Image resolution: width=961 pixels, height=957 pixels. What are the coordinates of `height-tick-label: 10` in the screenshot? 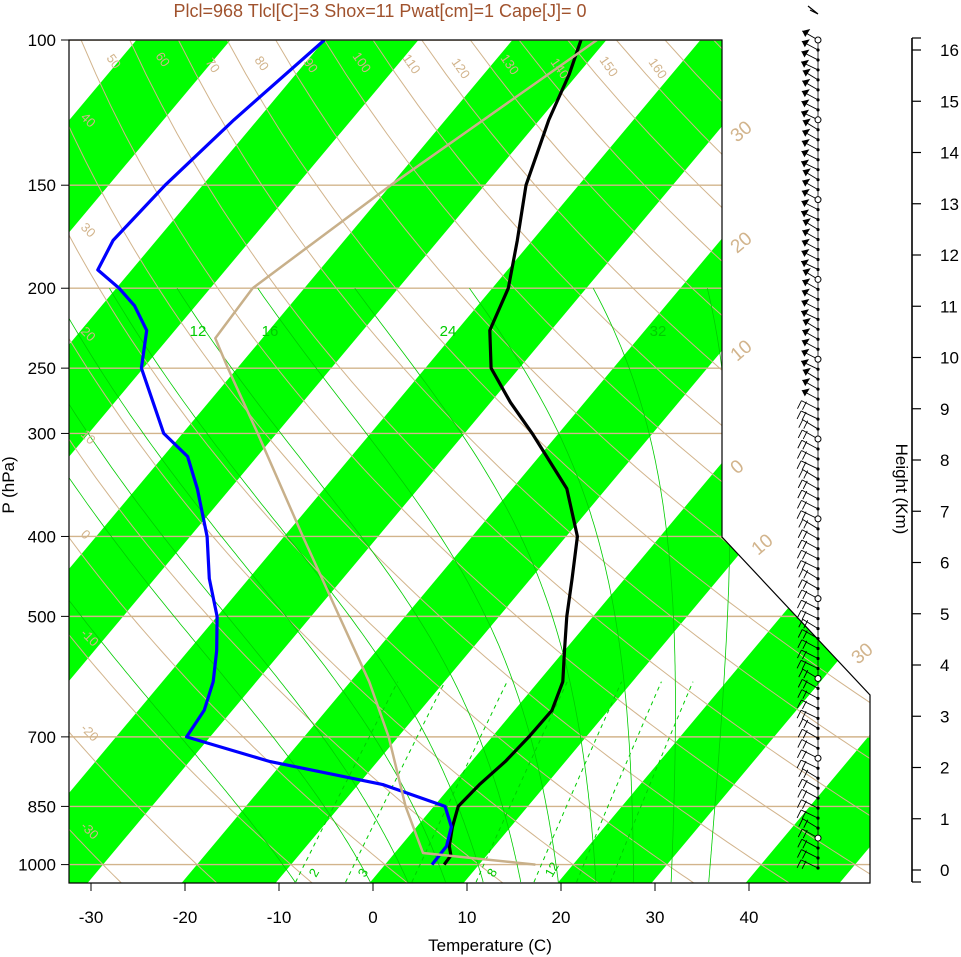 It's located at (949, 358).